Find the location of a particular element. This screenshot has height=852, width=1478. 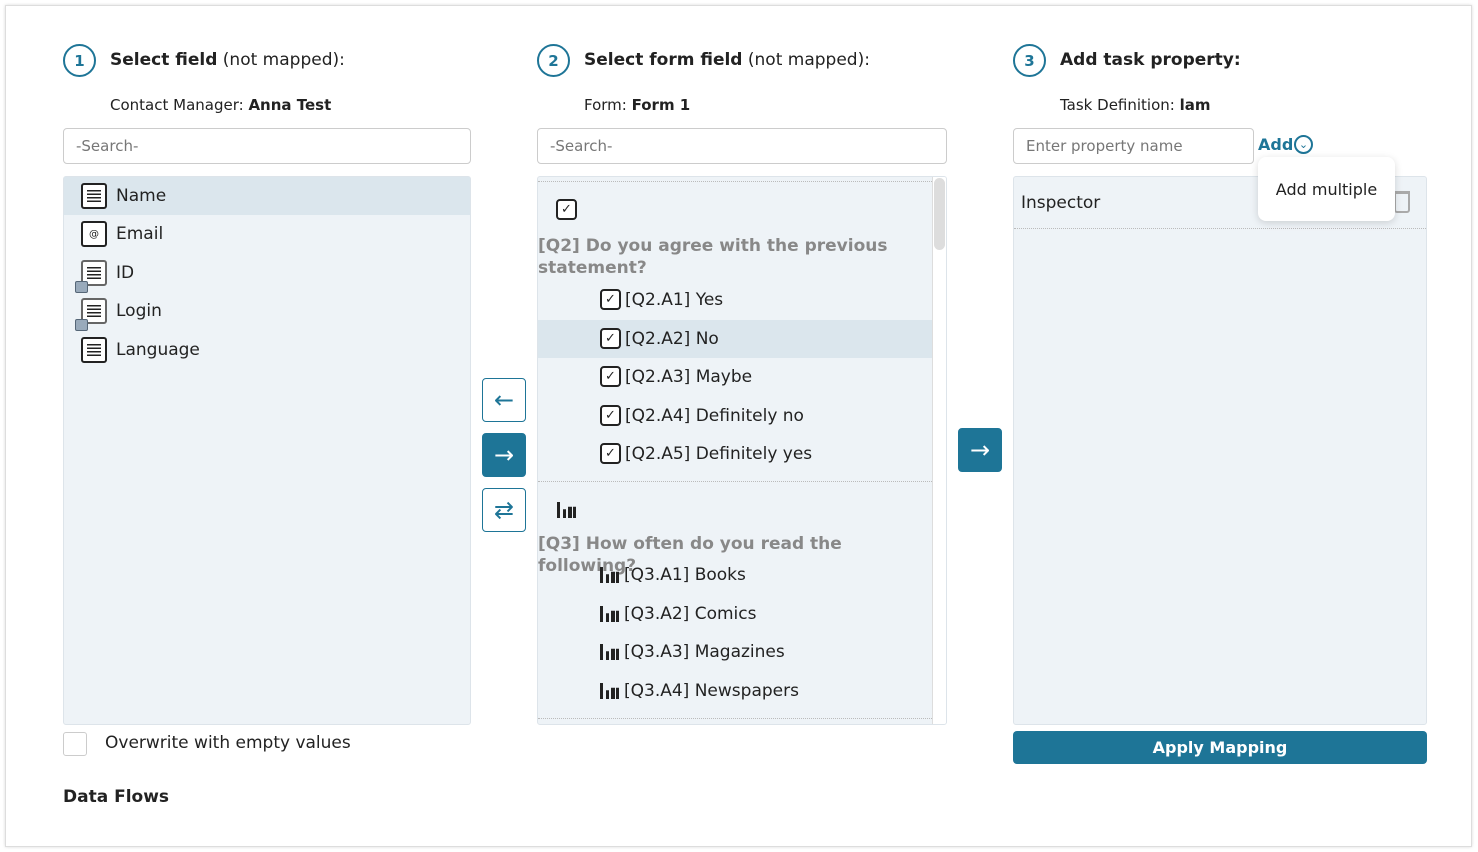

step-3-badge: 3 is located at coordinates (1029, 60).